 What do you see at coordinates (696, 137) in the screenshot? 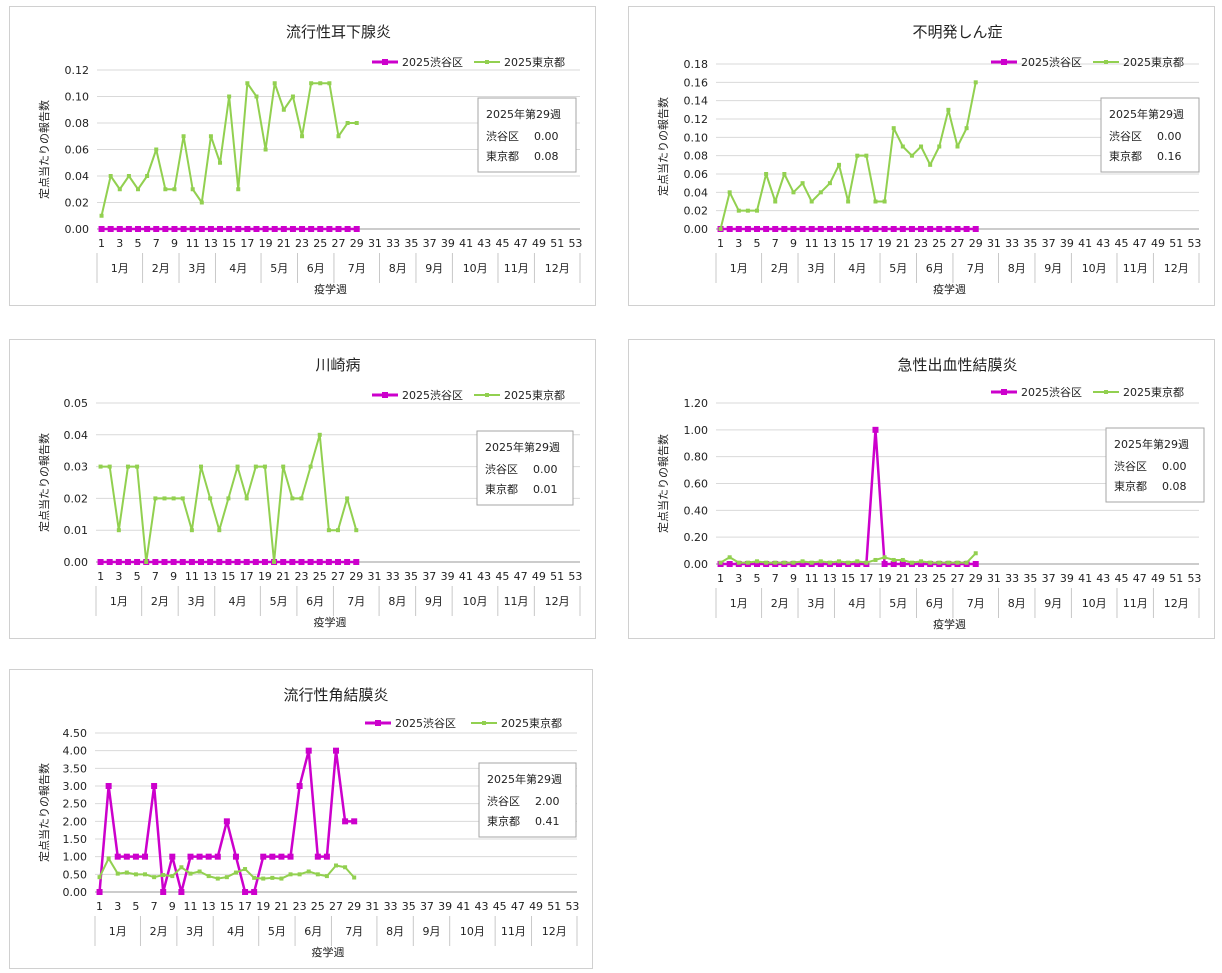
I see `y-tick-label: 0.10` at bounding box center [696, 137].